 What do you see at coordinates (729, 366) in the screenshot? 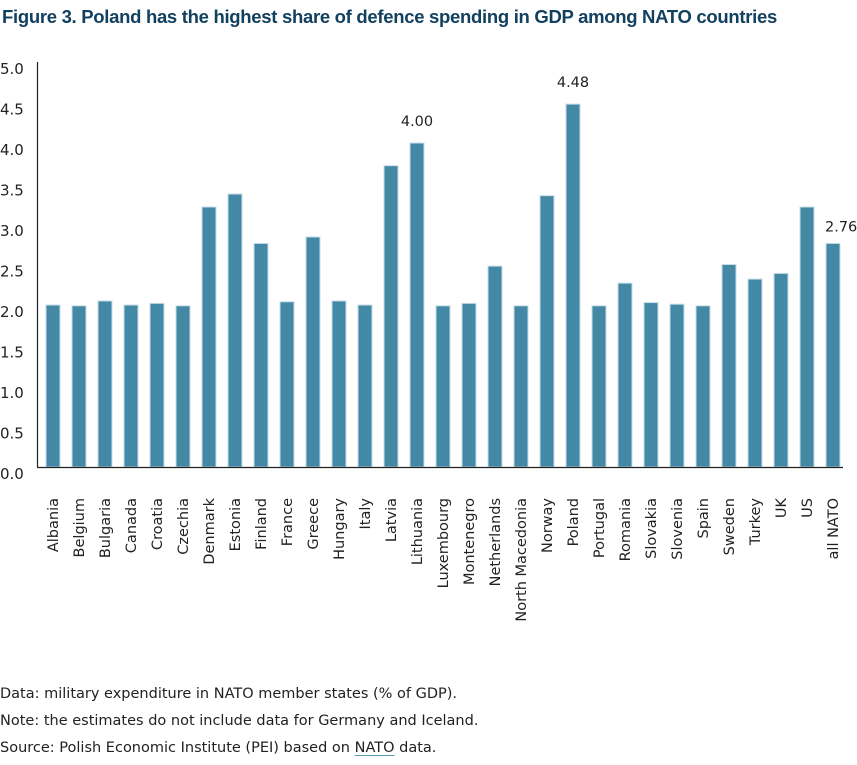
I see `bar-sweden` at bounding box center [729, 366].